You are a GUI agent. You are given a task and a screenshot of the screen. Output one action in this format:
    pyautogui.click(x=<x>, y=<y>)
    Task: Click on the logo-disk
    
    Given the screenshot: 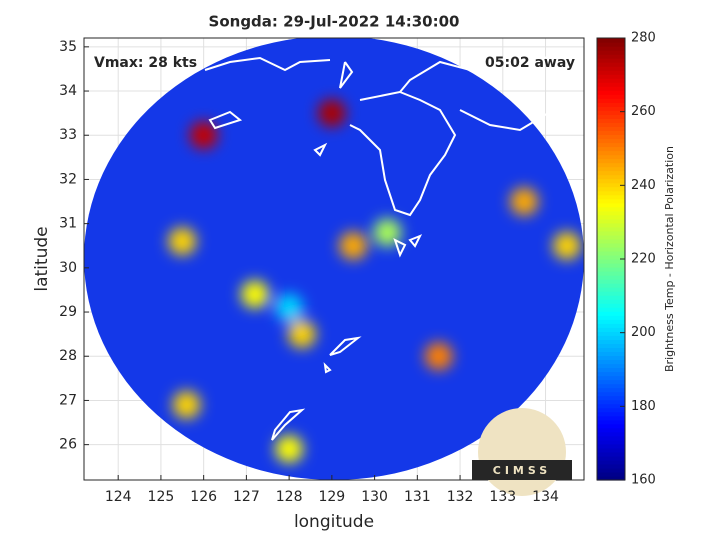 What is the action you would take?
    pyautogui.click(x=522, y=452)
    